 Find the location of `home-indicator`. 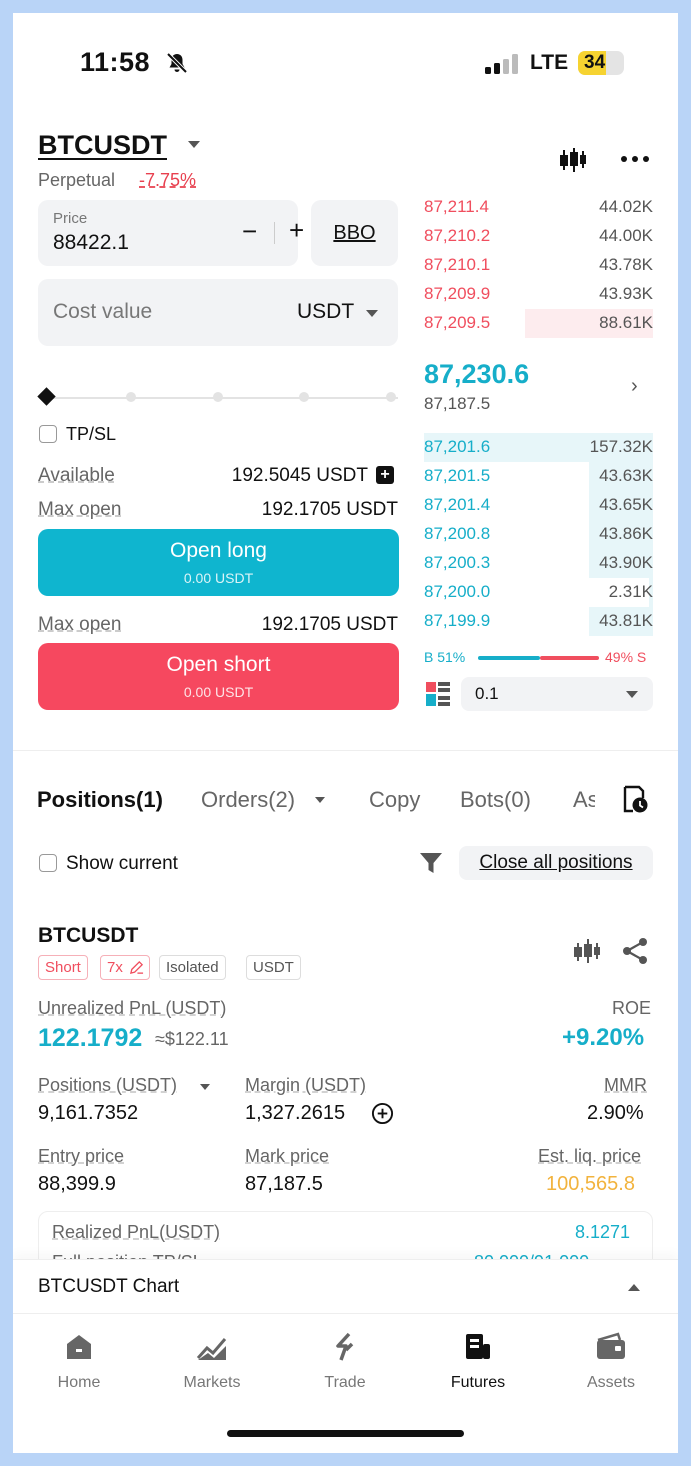

home-indicator is located at coordinates (345, 1433).